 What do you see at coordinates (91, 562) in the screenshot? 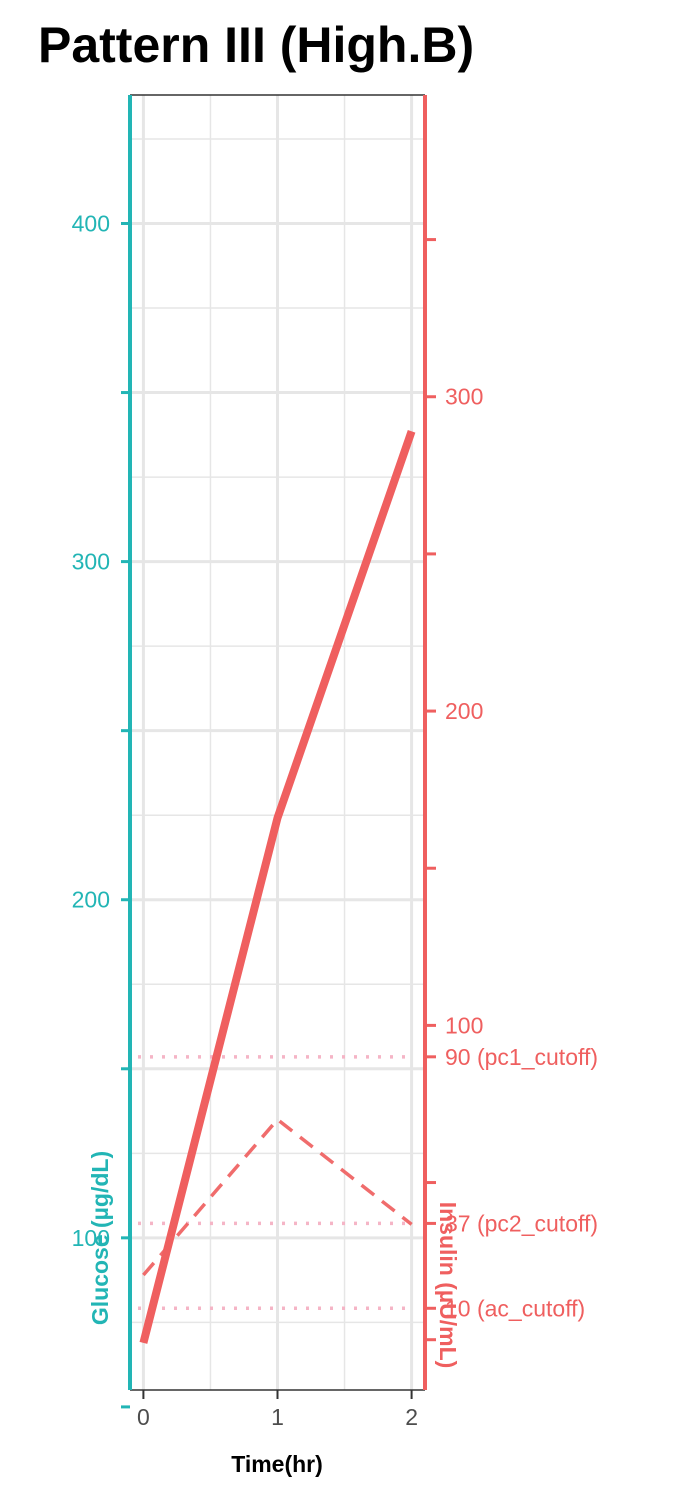
I see `glucose-tick-label: 300` at bounding box center [91, 562].